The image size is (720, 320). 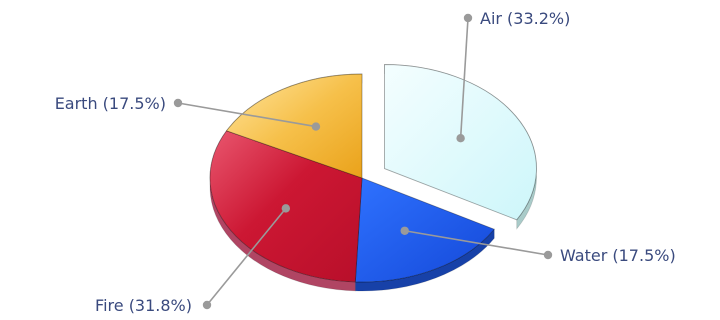 I want to click on slice-label-air: Air (33.2%), so click(x=525, y=18).